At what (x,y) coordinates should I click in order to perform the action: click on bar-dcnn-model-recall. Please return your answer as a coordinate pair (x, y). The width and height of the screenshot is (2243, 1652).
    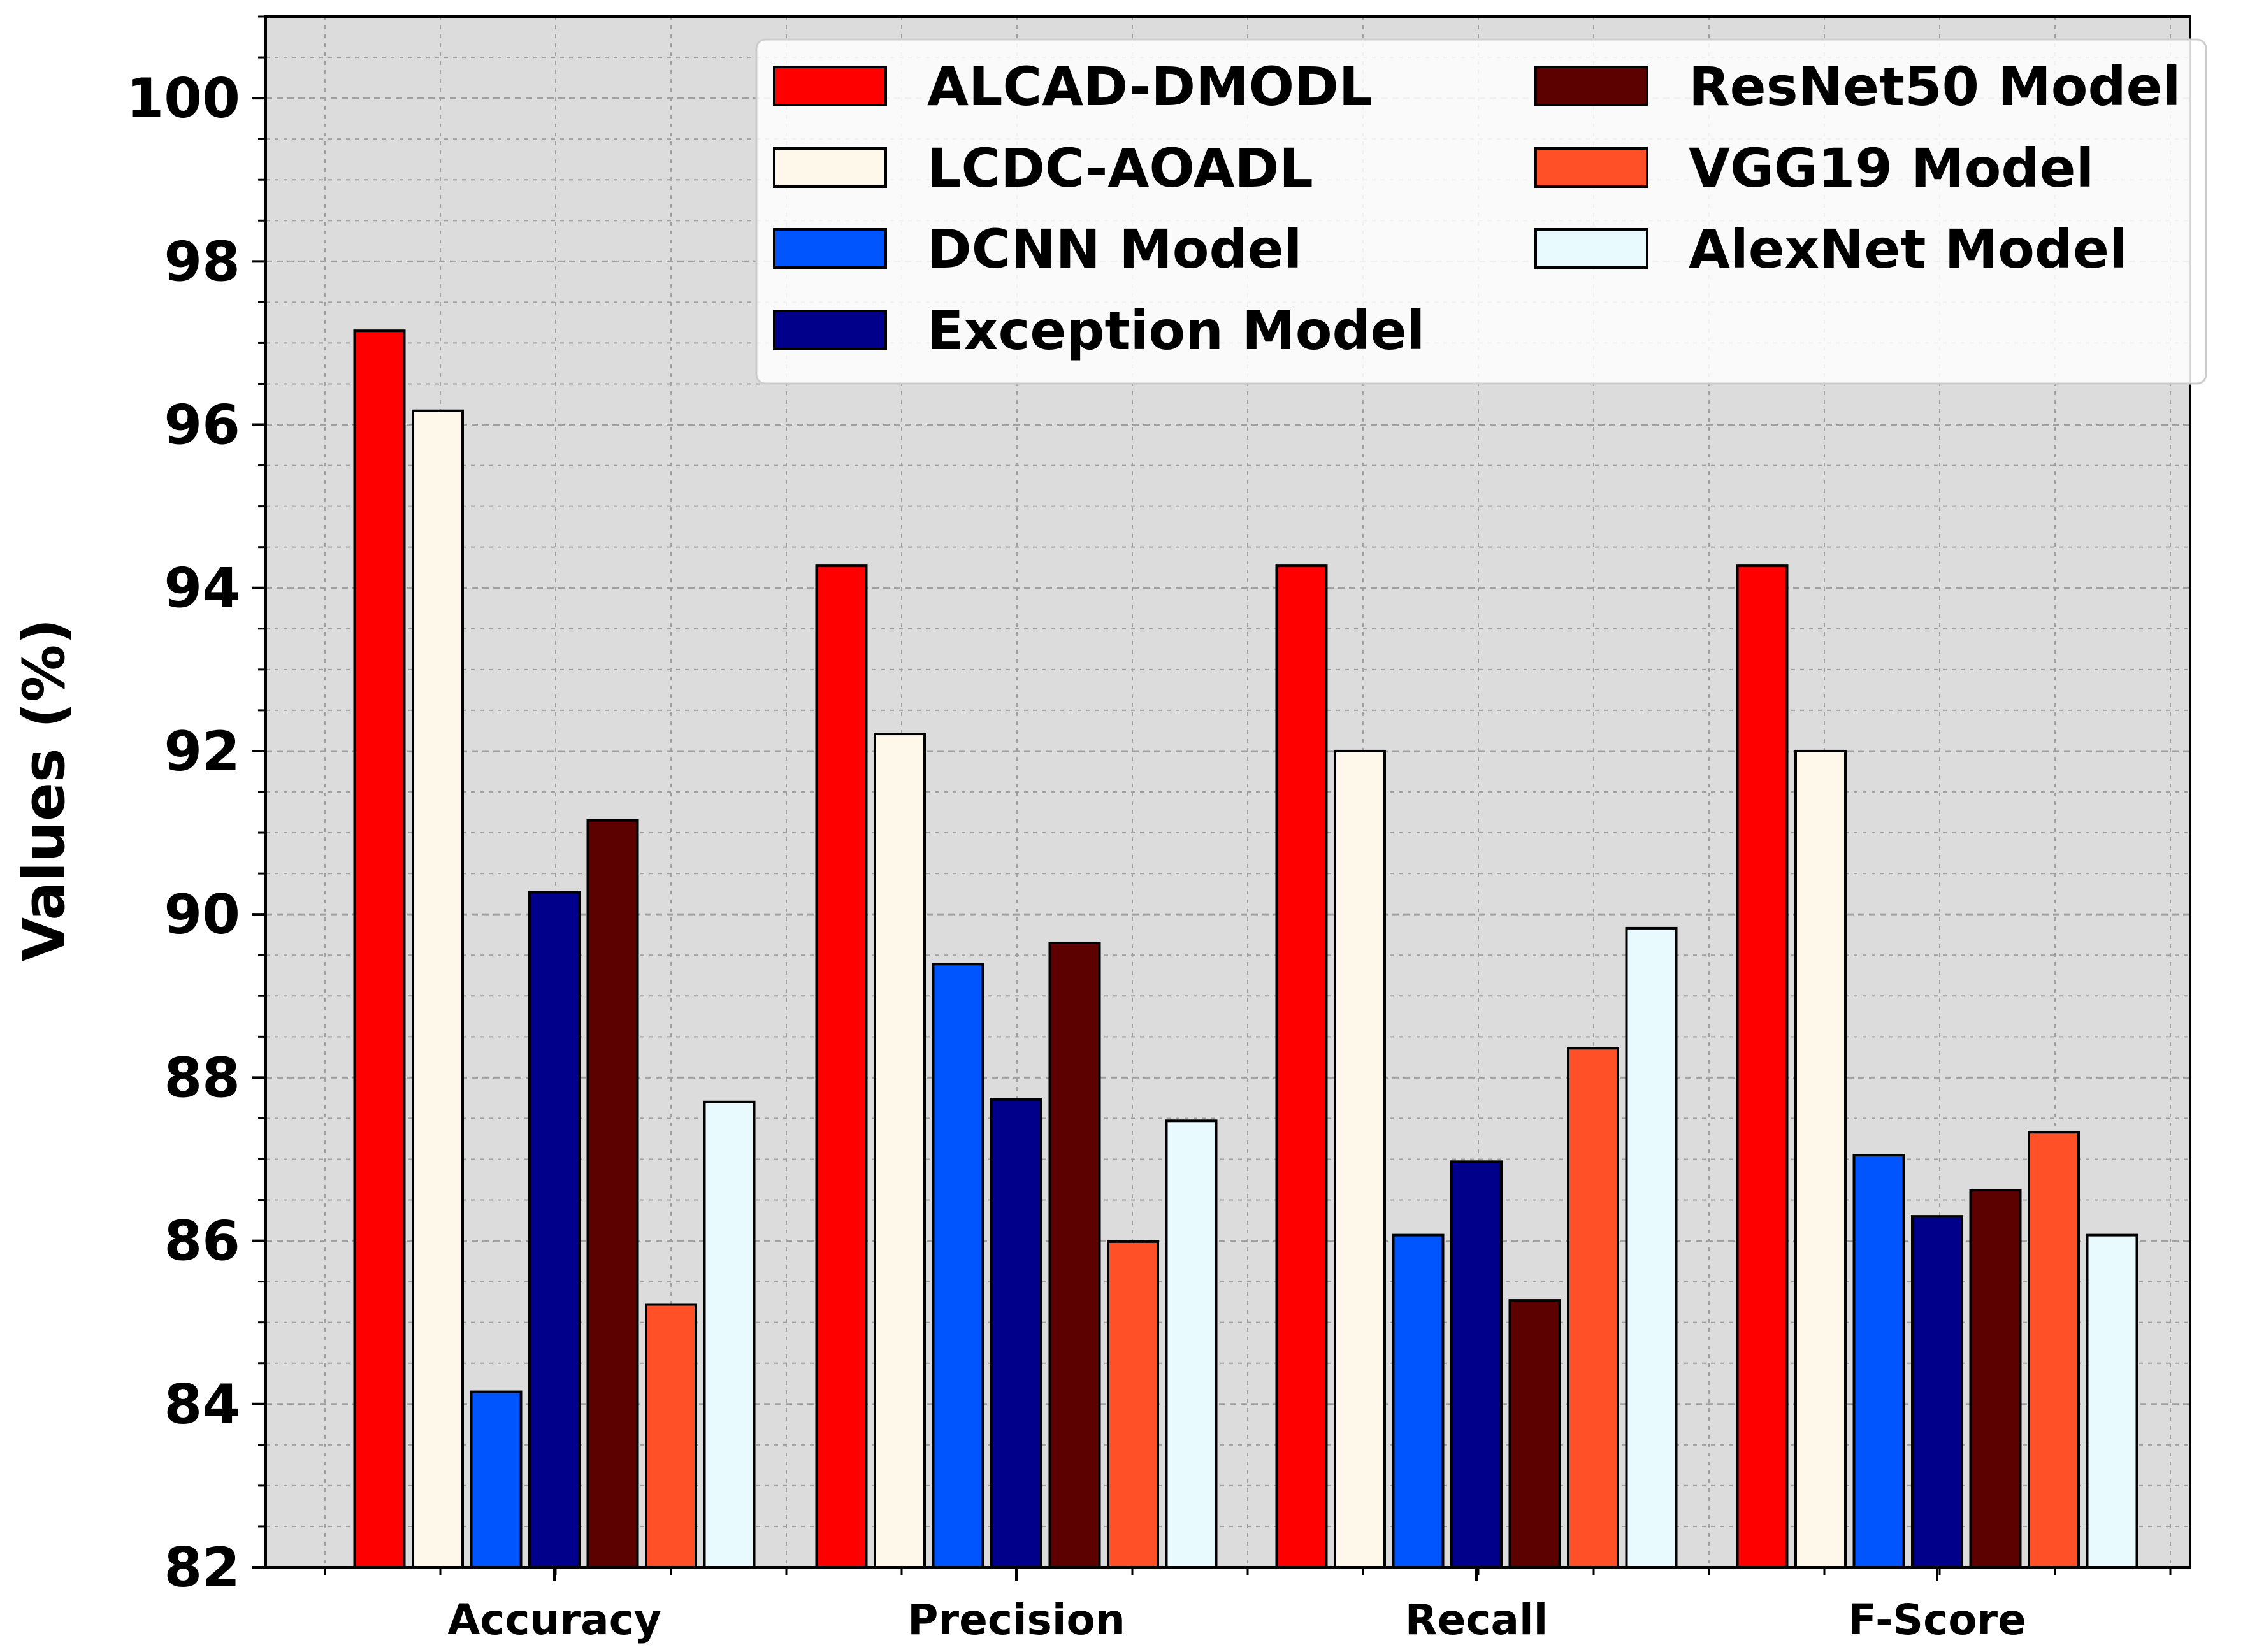
    Looking at the image, I should click on (1419, 1401).